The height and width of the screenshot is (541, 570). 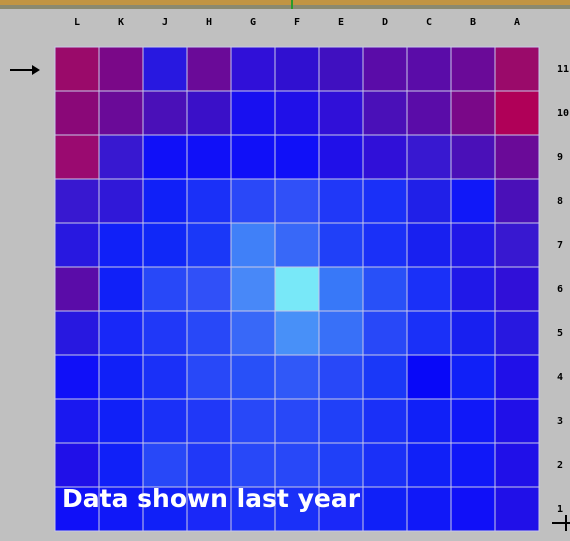 What do you see at coordinates (297, 22) in the screenshot?
I see `column-label: F` at bounding box center [297, 22].